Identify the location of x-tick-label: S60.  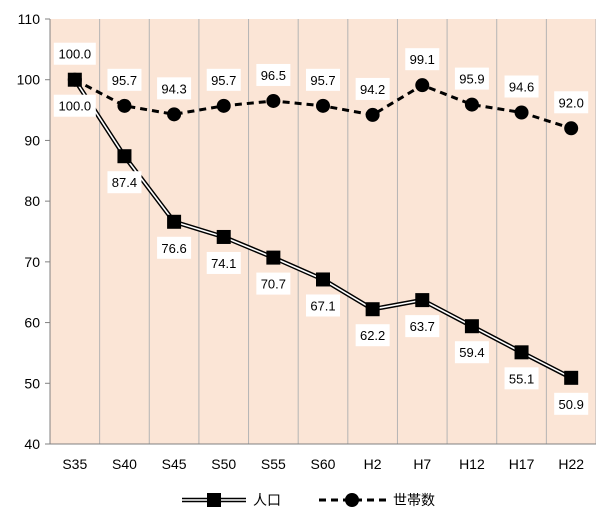
(323, 464).